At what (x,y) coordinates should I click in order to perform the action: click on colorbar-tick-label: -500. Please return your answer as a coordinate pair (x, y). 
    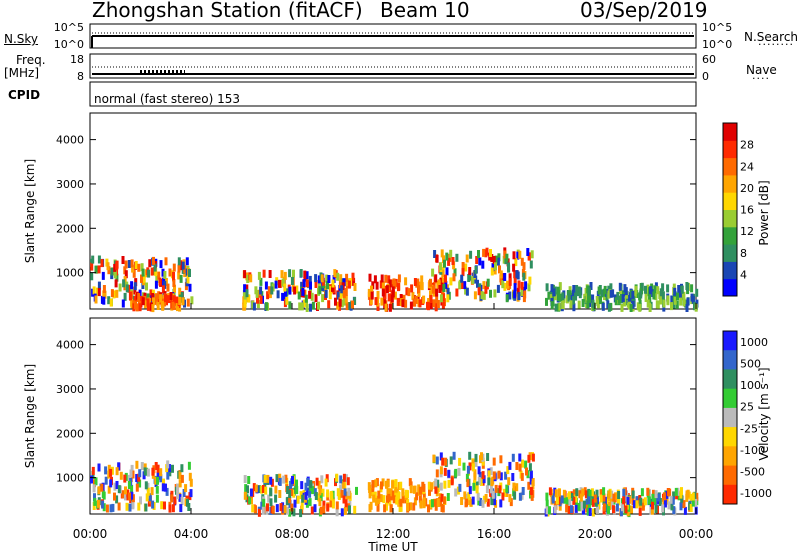
    Looking at the image, I should click on (752, 472).